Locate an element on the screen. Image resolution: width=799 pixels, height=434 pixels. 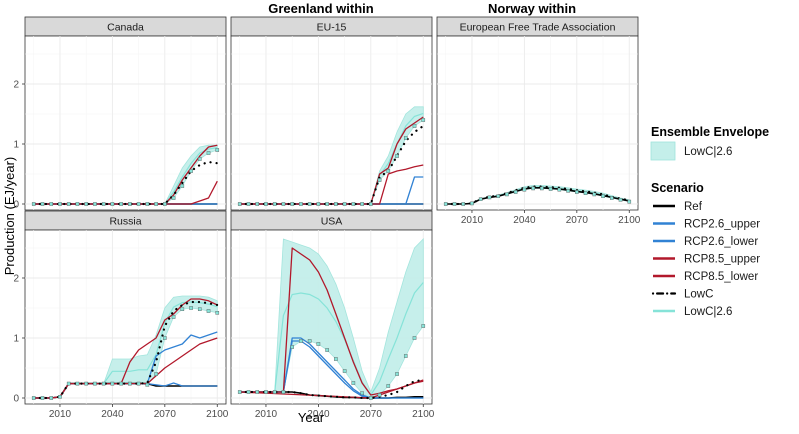
series-lowc-usa is located at coordinates (331, 389).